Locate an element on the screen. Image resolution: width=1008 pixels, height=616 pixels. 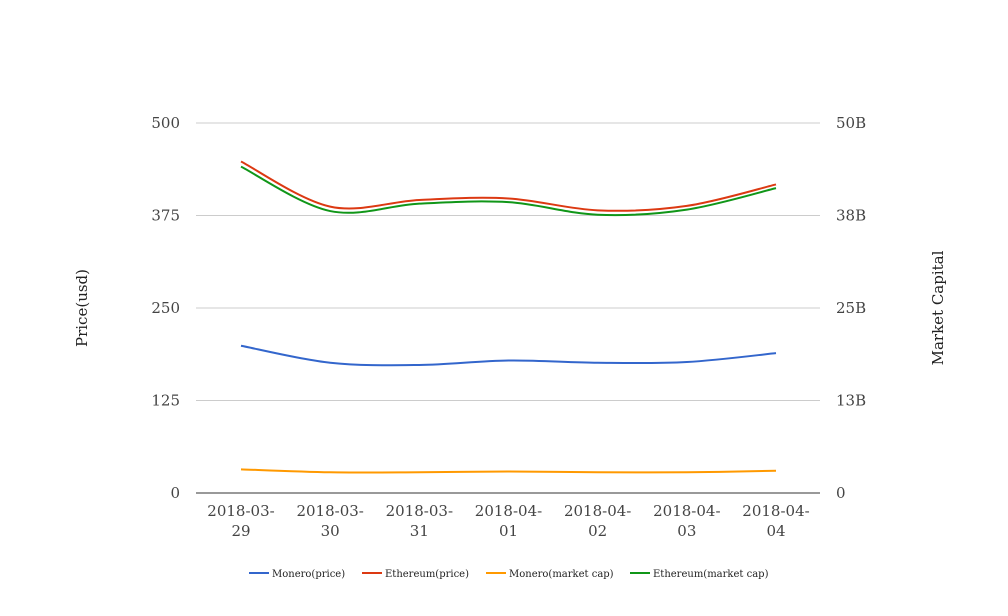
y-axis-ticks: 0 125 250 375 500 is located at coordinates (165, 308).